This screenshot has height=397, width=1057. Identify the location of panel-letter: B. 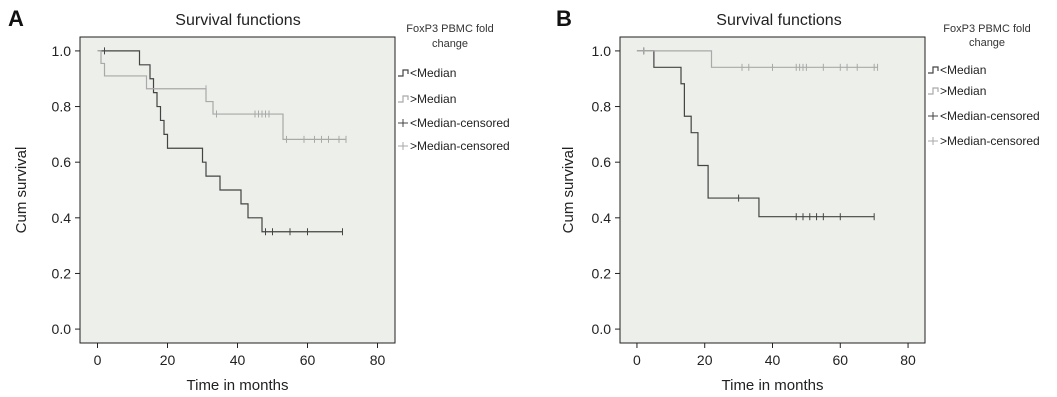
(564, 18).